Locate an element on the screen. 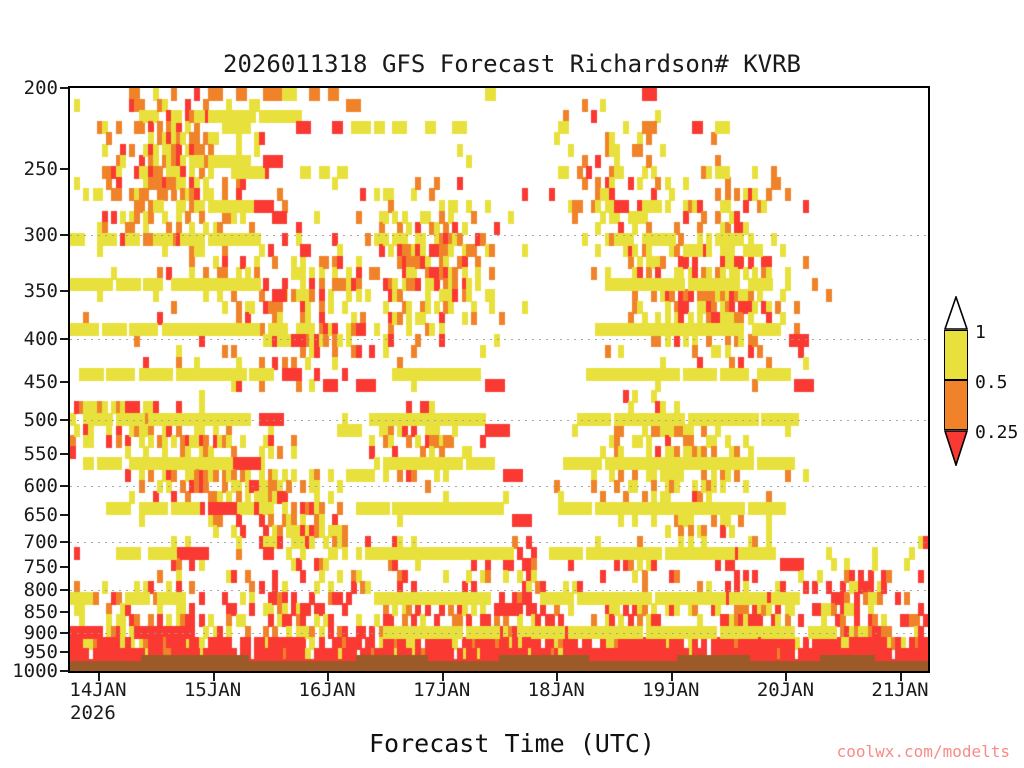 This screenshot has width=1024, height=768. y-tick-label: 200 is located at coordinates (40, 88).